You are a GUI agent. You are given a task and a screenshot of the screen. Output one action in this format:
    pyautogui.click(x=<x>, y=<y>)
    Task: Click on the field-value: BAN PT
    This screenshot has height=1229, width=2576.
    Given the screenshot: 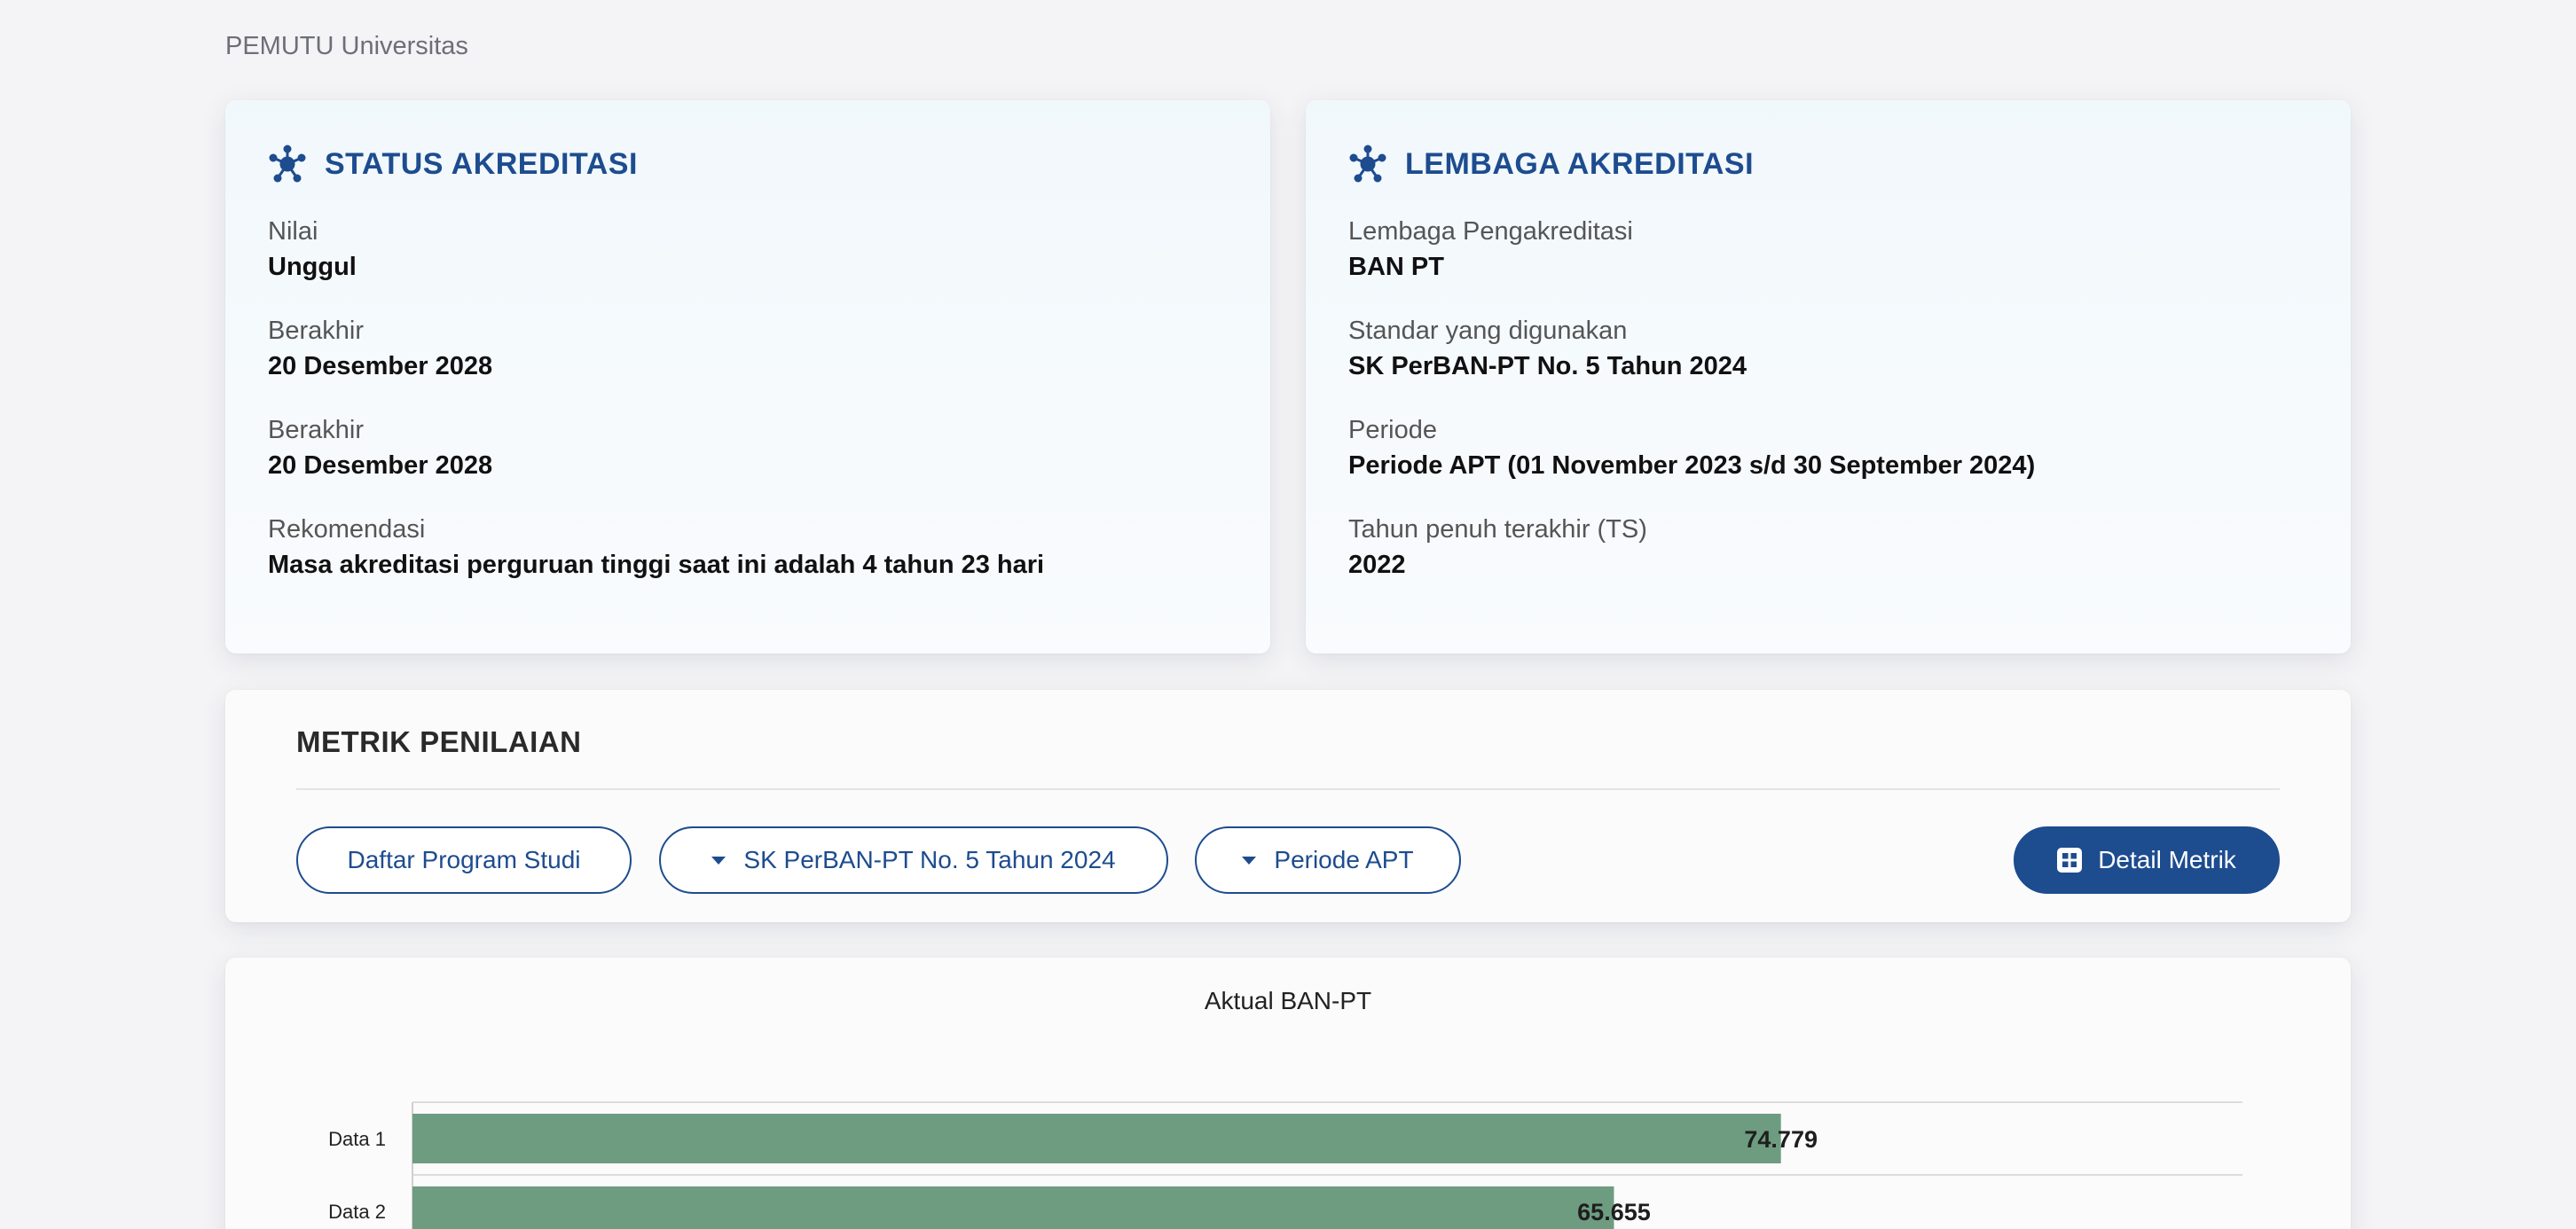 What is the action you would take?
    pyautogui.click(x=1396, y=267)
    